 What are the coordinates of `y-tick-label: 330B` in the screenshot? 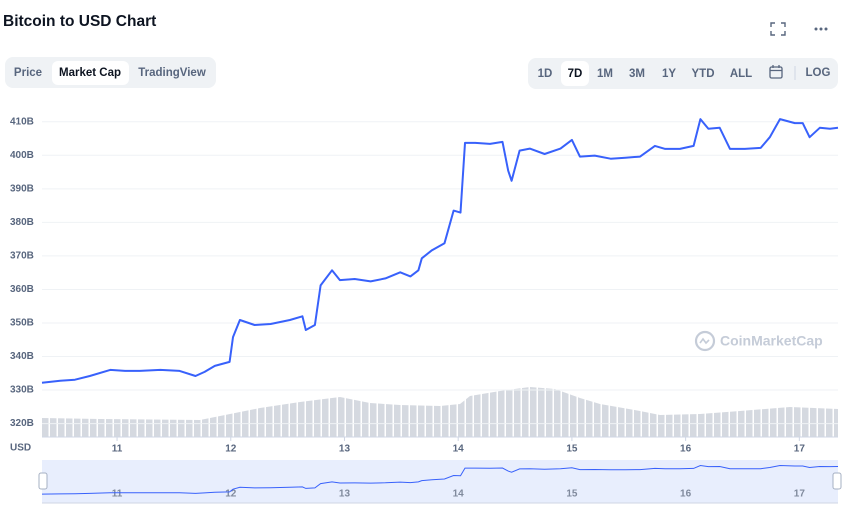 It's located at (22, 390).